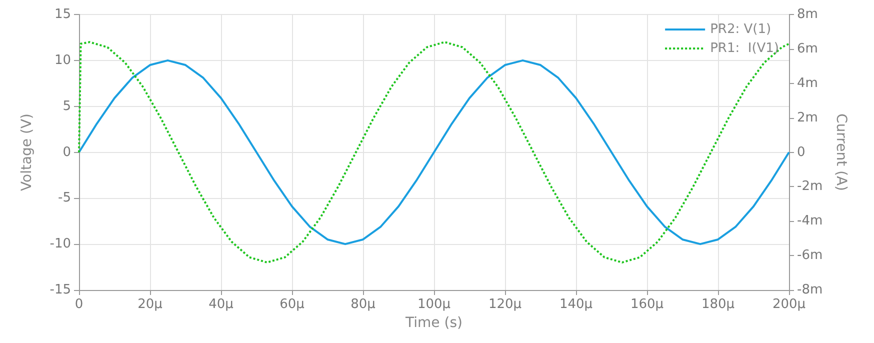  Describe the element at coordinates (221, 304) in the screenshot. I see `x-tick-label: 40µ` at that location.